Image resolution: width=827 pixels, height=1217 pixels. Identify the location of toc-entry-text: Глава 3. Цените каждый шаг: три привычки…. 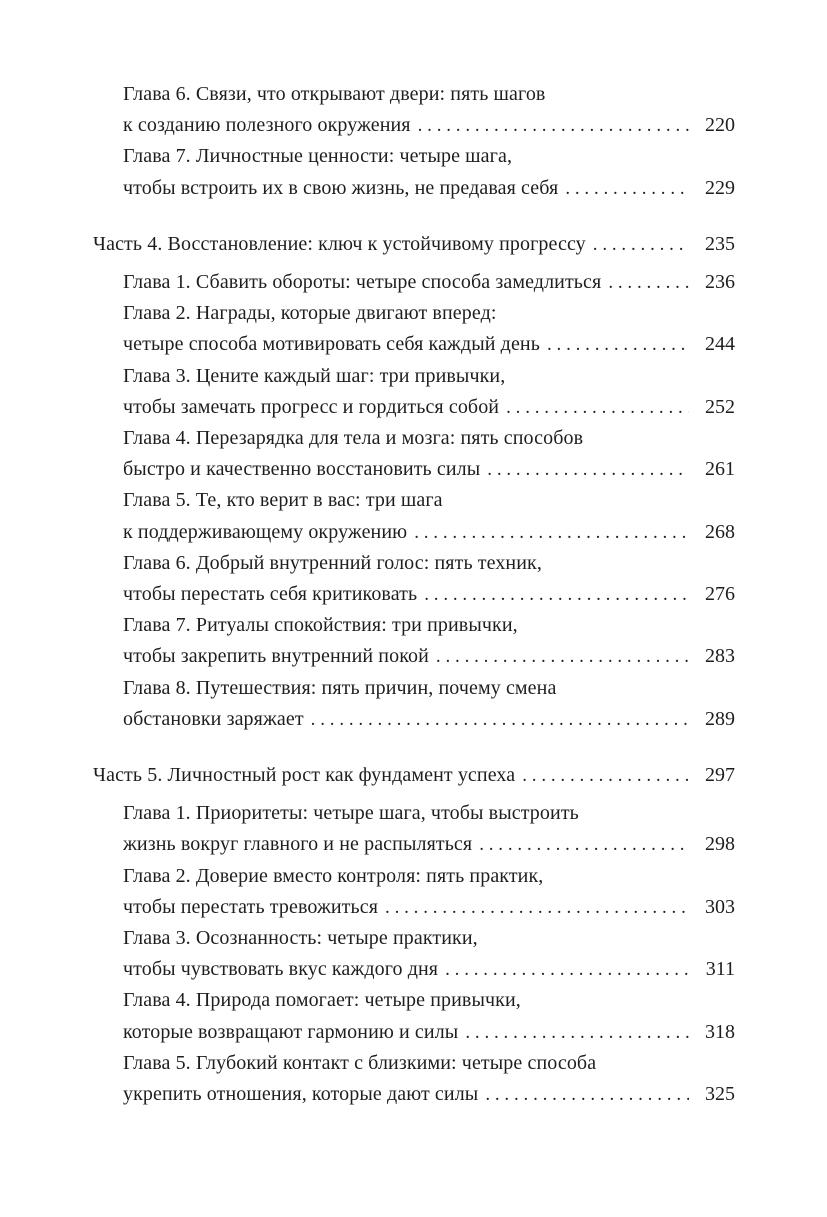
(314, 375).